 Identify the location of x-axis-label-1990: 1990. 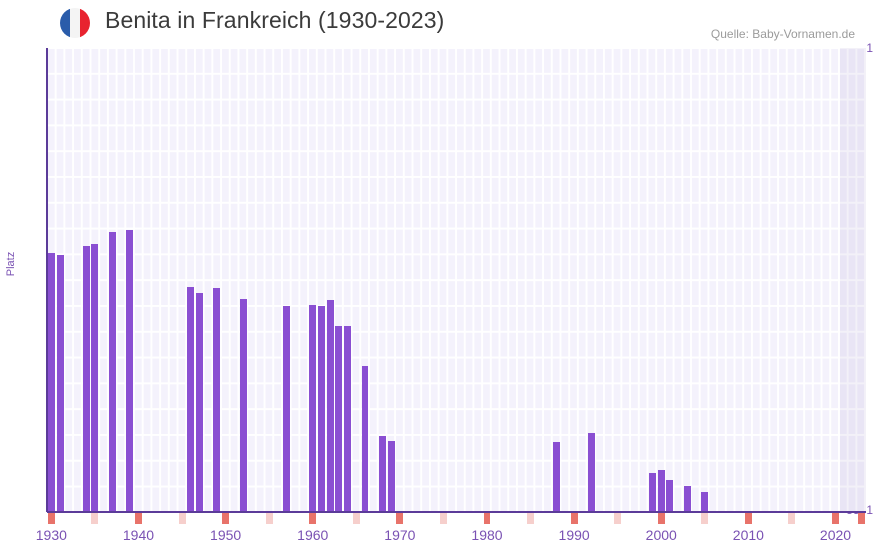
(574, 535).